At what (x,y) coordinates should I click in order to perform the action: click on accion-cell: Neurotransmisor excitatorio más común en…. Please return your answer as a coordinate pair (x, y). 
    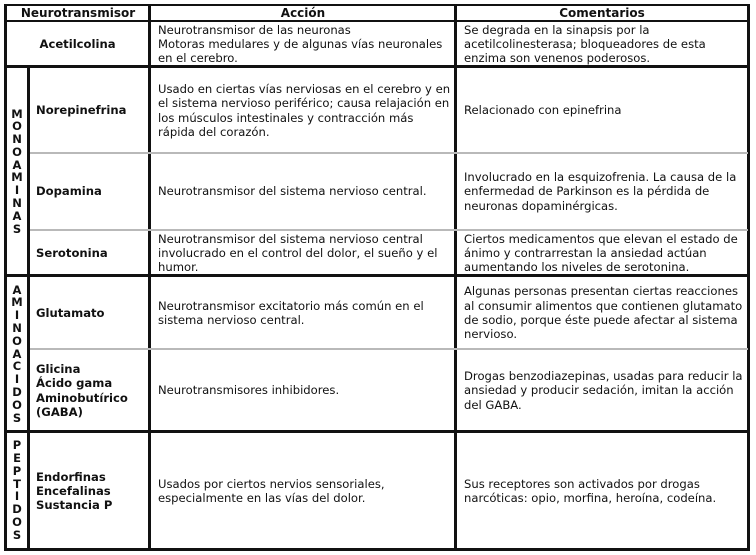
    Looking at the image, I should click on (291, 312).